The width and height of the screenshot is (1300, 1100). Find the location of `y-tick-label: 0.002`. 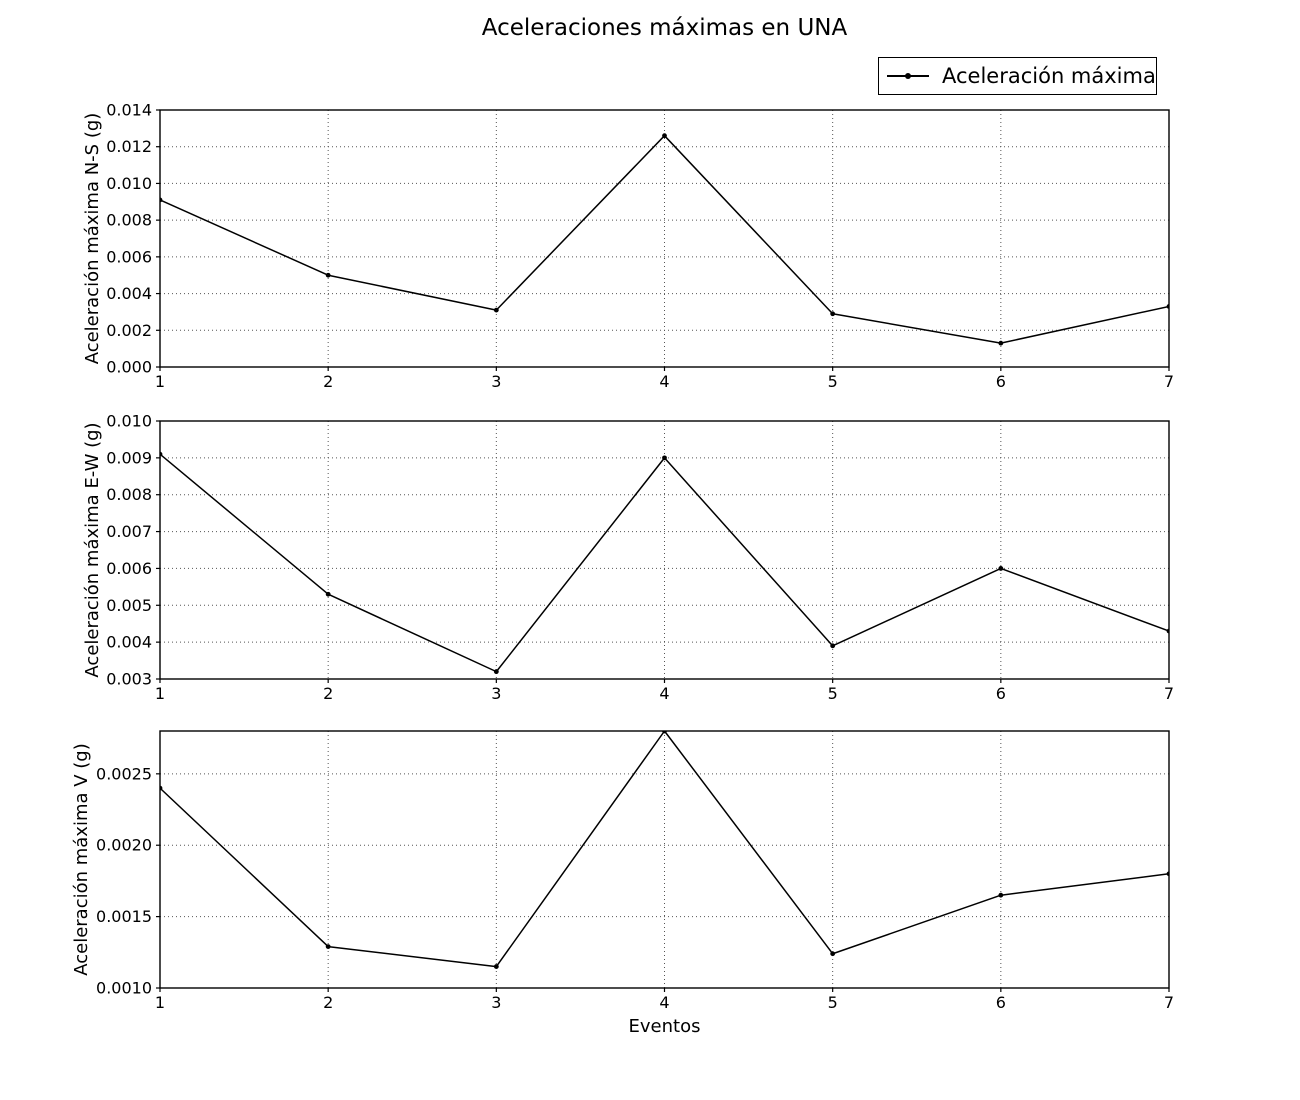

y-tick-label: 0.002 is located at coordinates (129, 330).